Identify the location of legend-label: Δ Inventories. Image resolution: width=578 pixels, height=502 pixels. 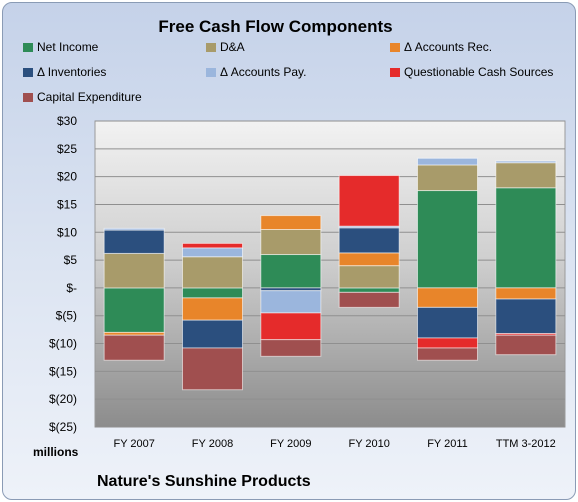
(72, 72).